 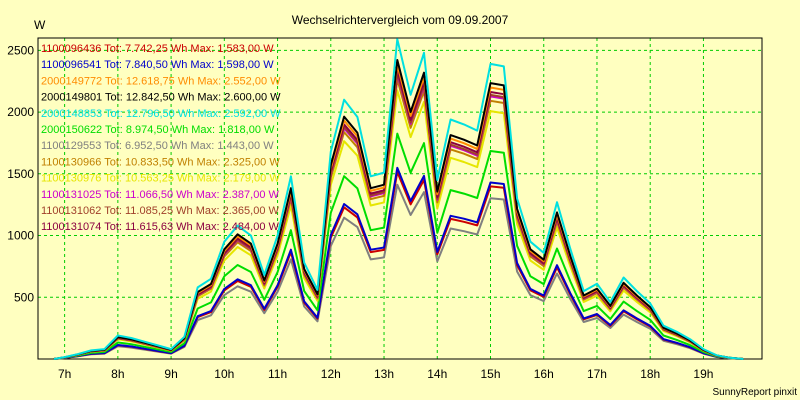 What do you see at coordinates (224, 374) in the screenshot?
I see `x-tick-label: 10h` at bounding box center [224, 374].